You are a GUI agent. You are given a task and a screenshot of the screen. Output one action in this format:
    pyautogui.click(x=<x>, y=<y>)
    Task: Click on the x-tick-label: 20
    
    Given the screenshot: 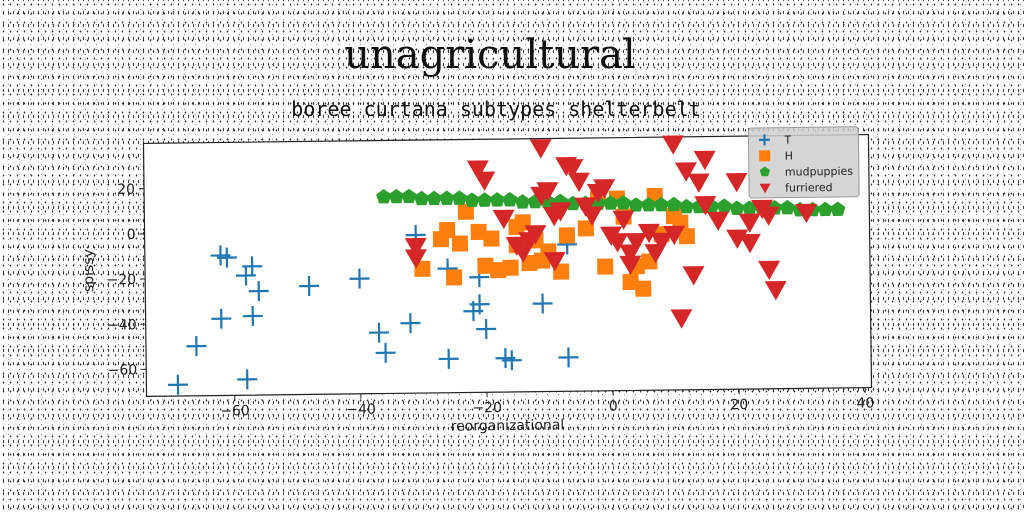 What is the action you would take?
    pyautogui.click(x=739, y=405)
    